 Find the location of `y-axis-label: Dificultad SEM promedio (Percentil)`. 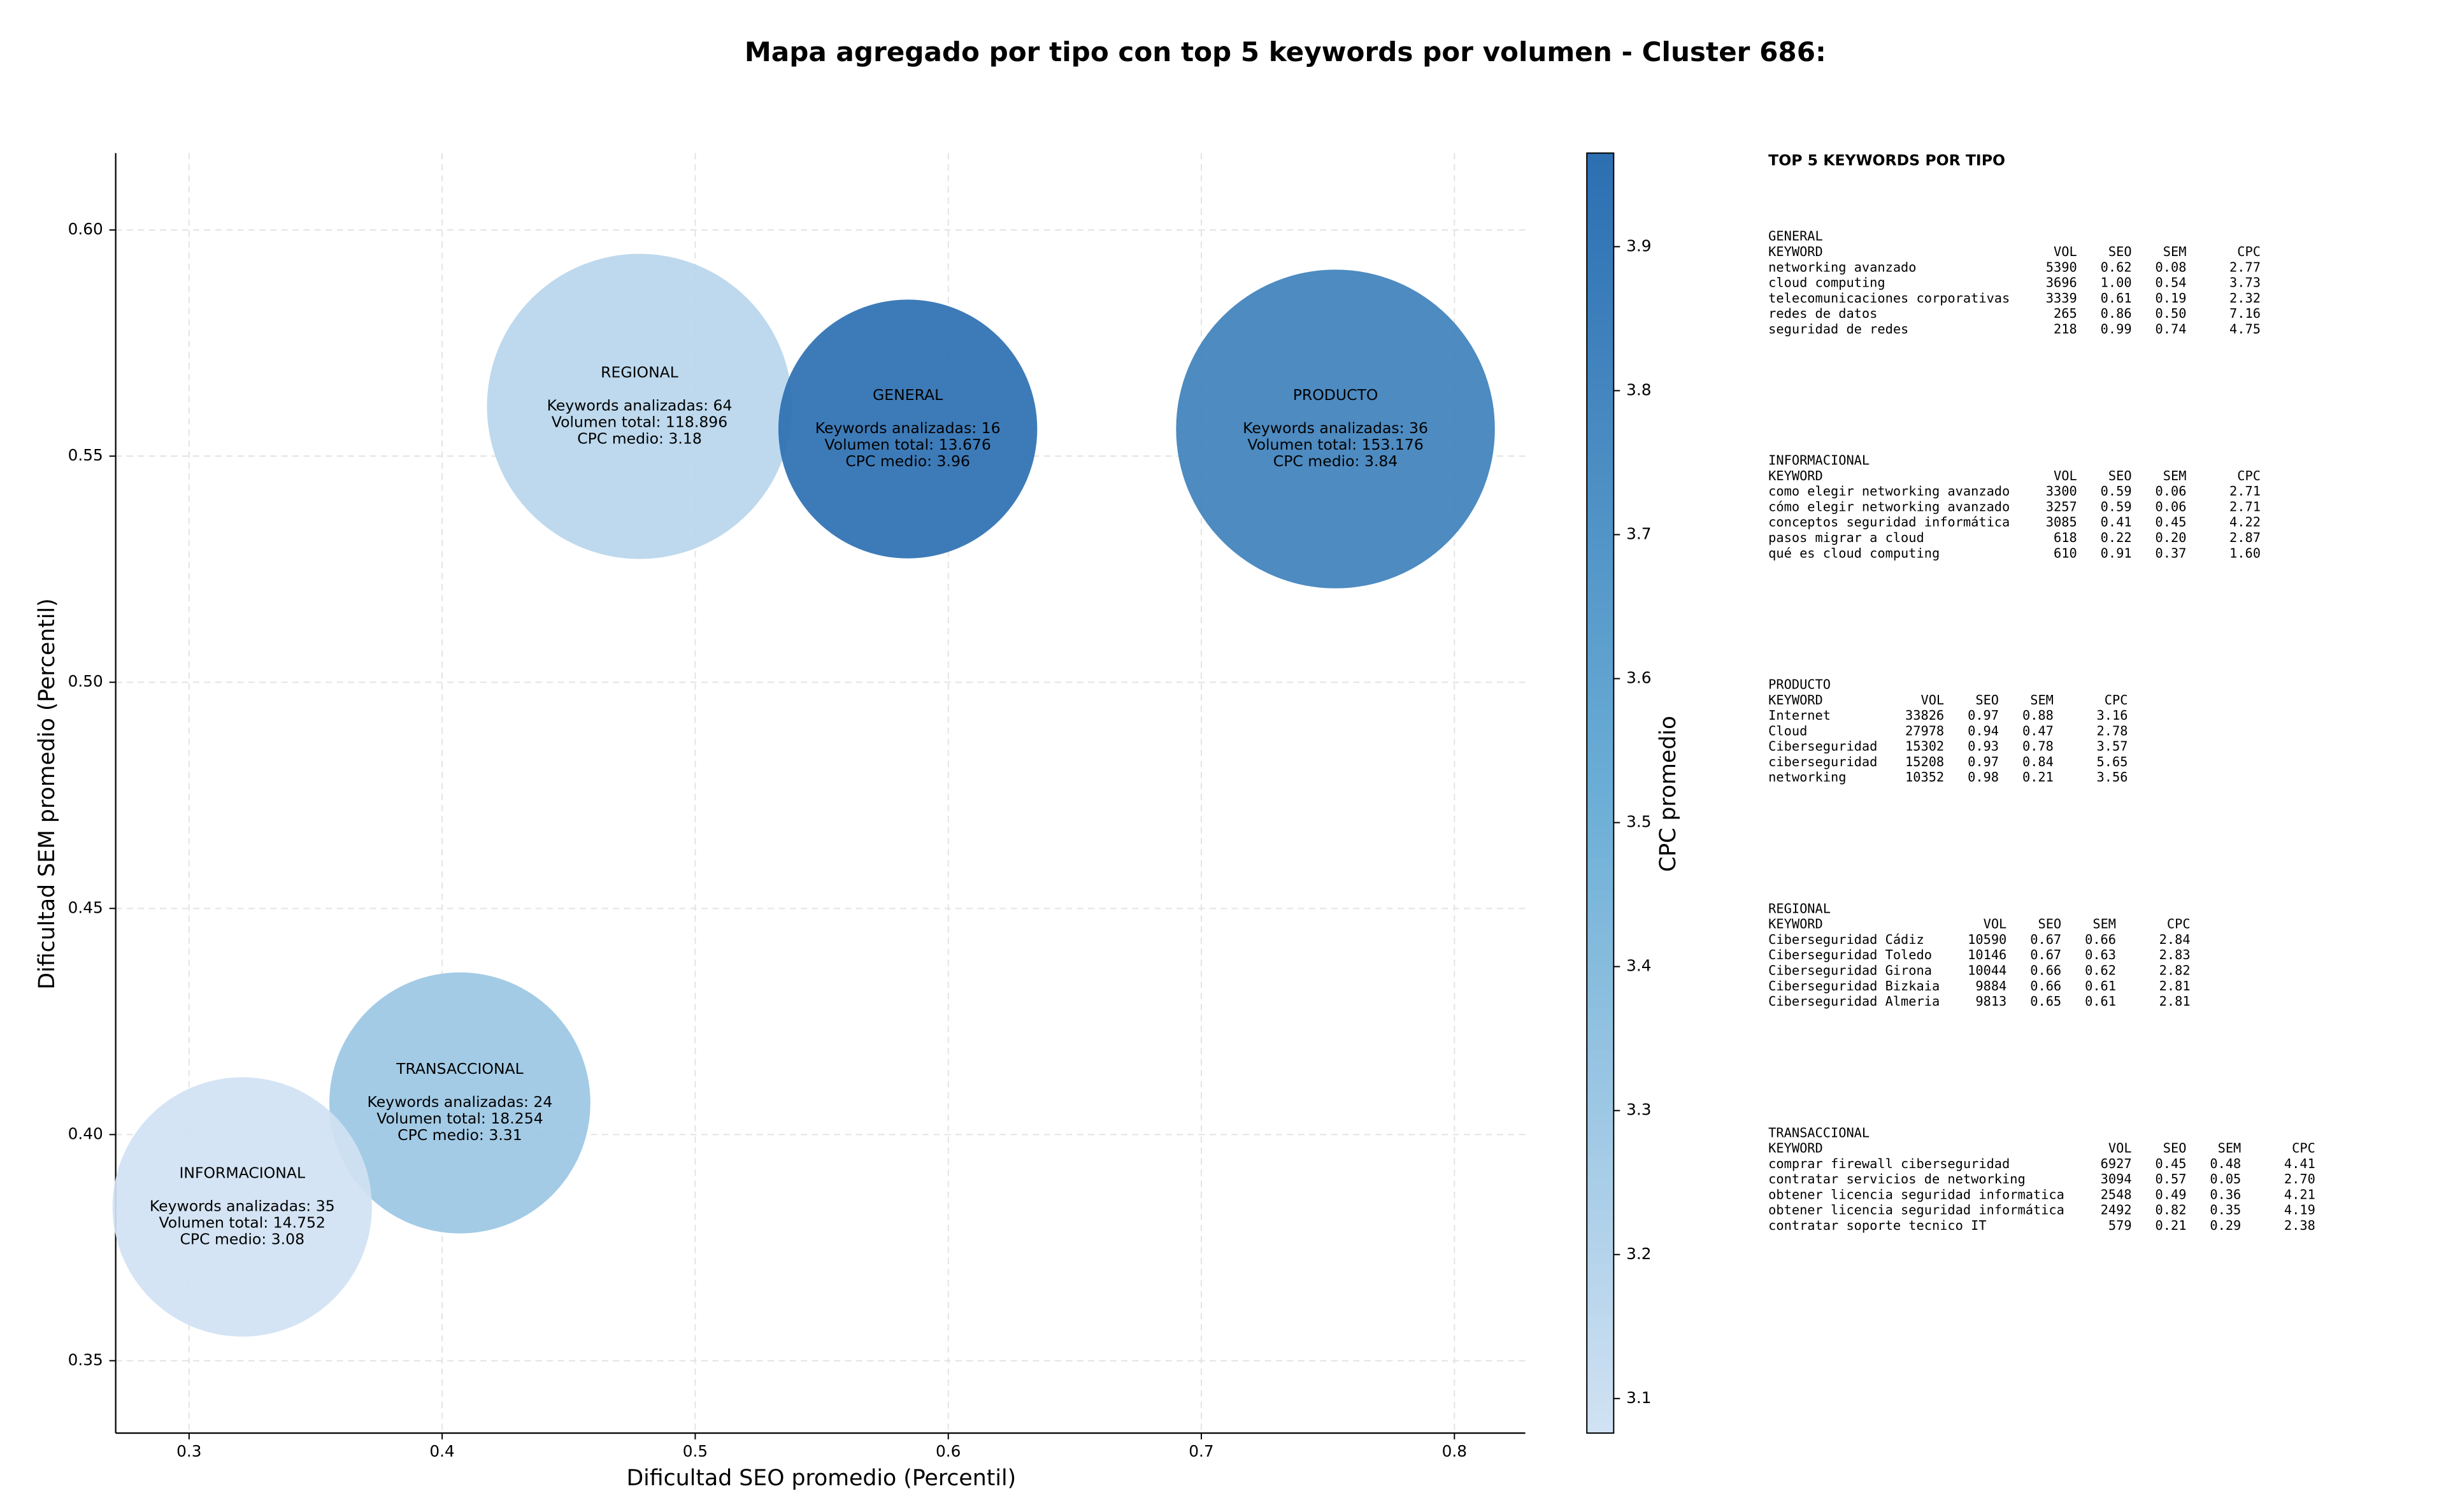

y-axis-label: Dificultad SEM promedio (Percentil) is located at coordinates (47, 793).